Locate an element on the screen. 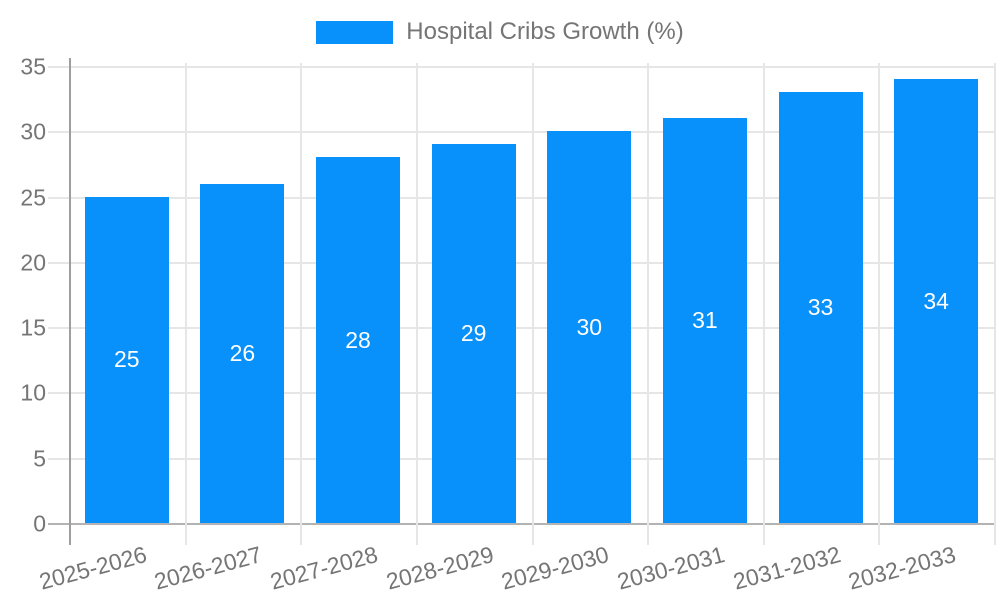 The width and height of the screenshot is (1000, 600). y-axis-line is located at coordinates (70, 301).